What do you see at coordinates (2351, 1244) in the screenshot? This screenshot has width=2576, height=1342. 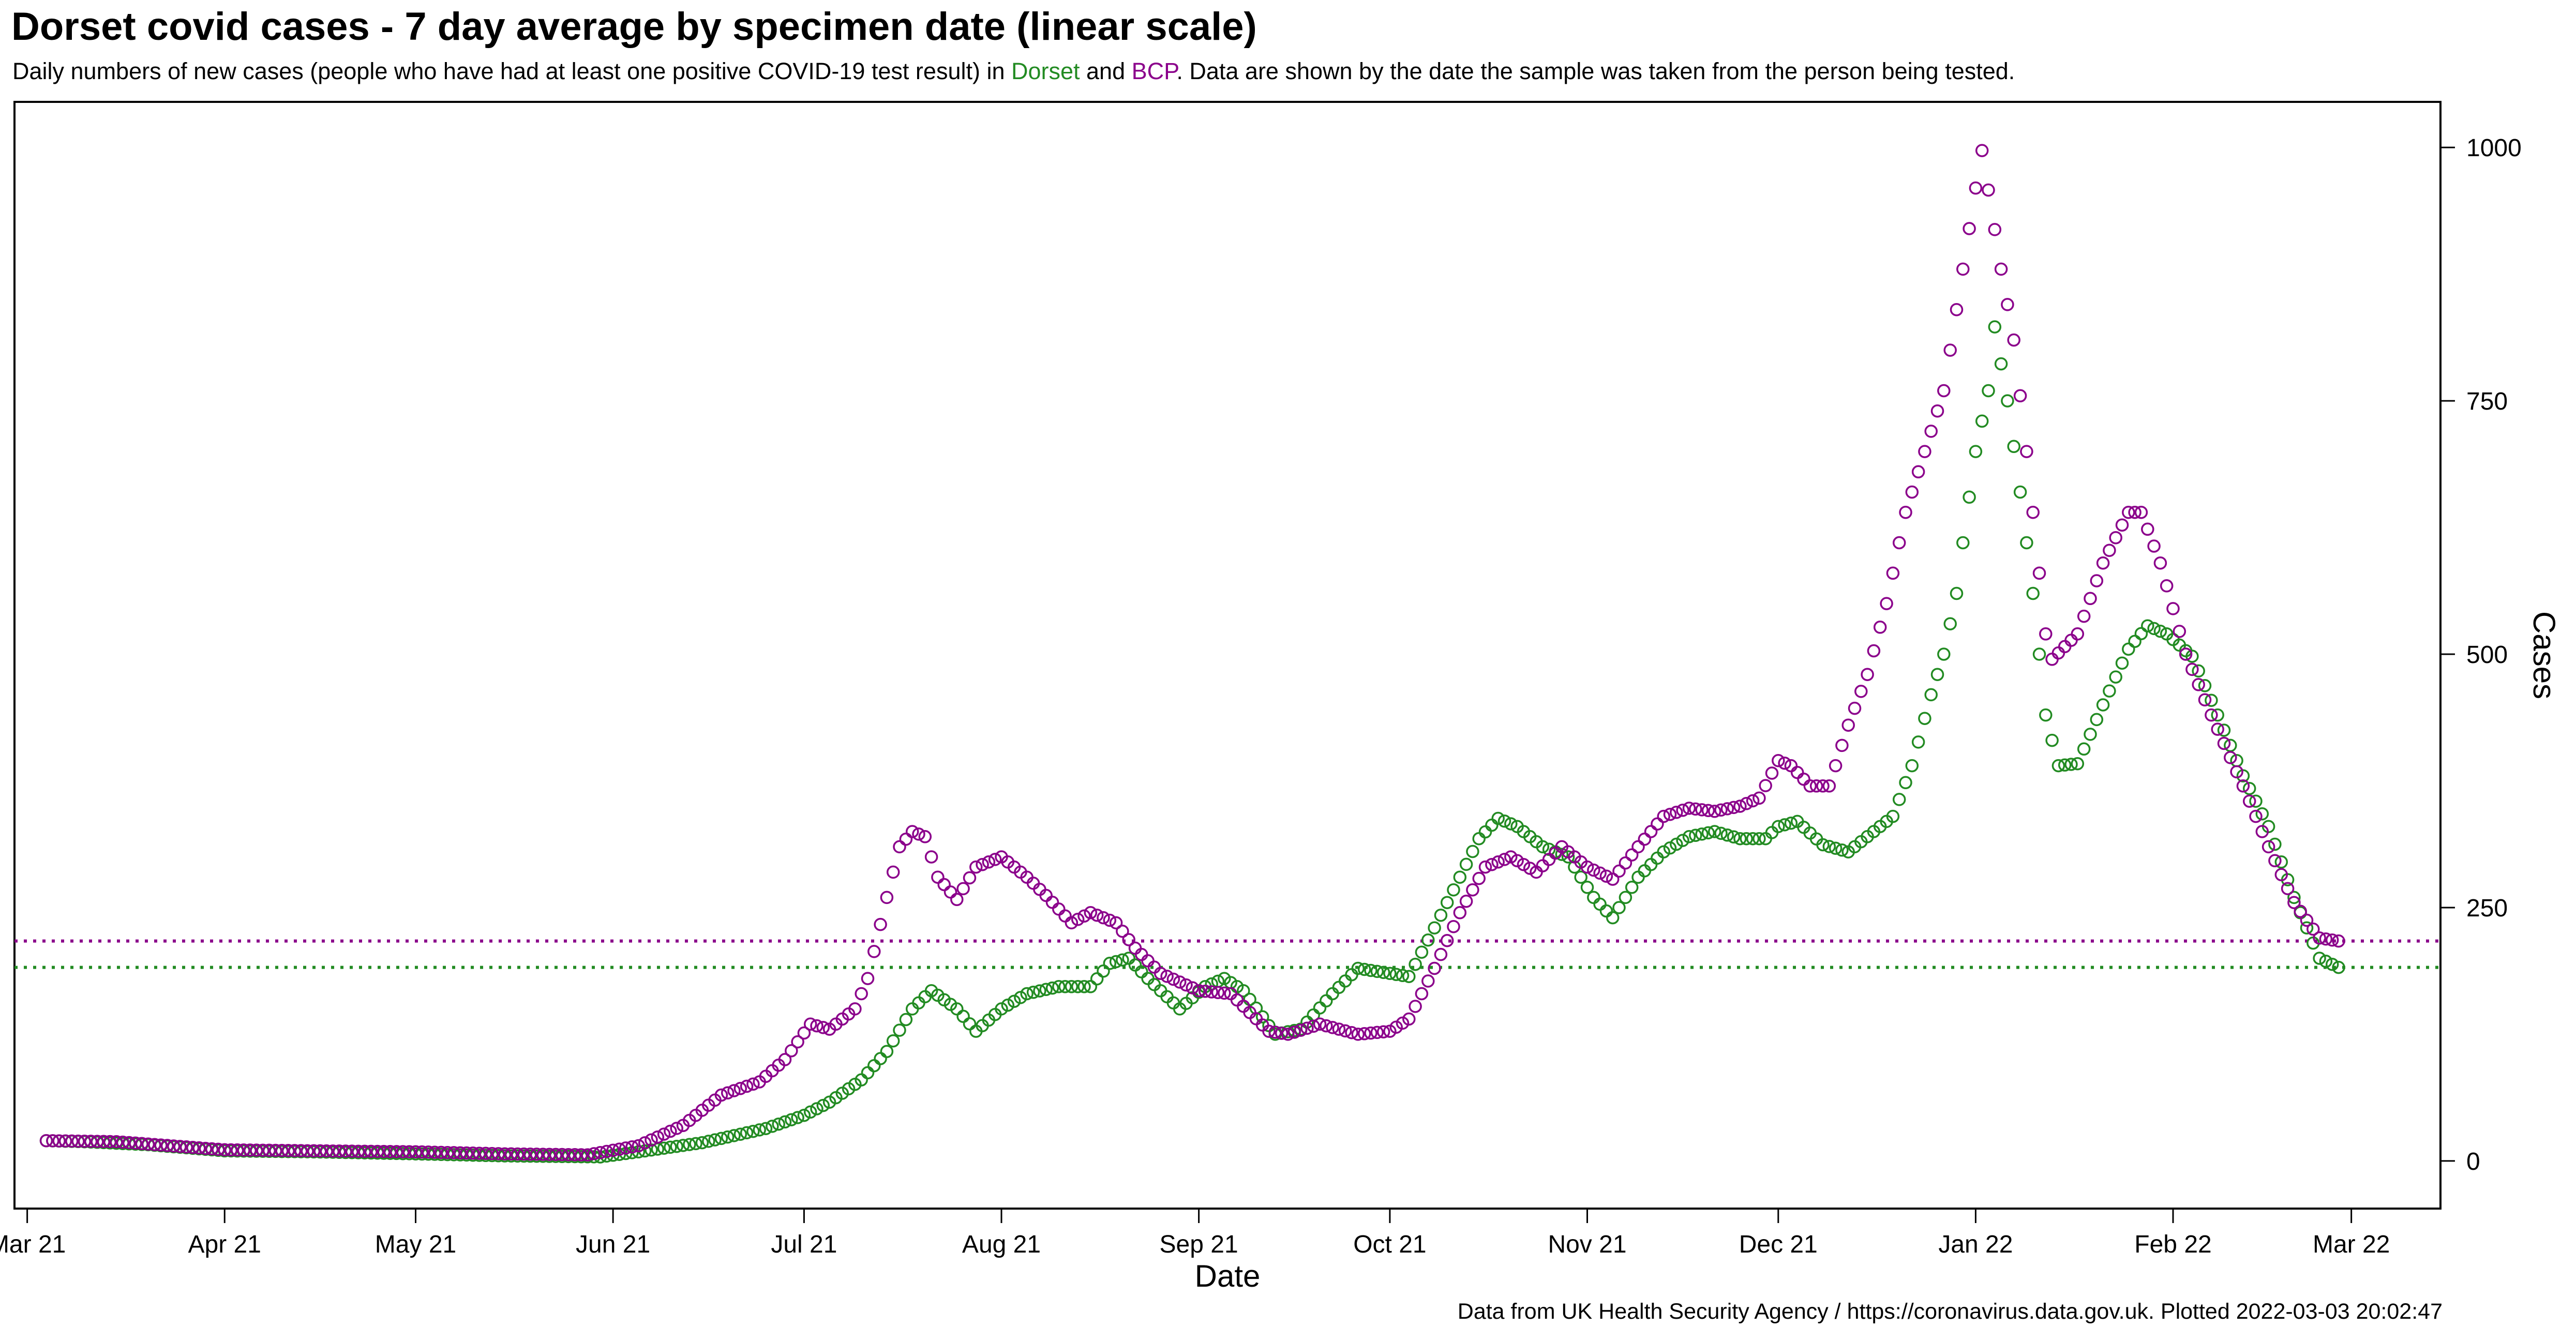 I see `x-tick-label-12: Mar 22` at bounding box center [2351, 1244].